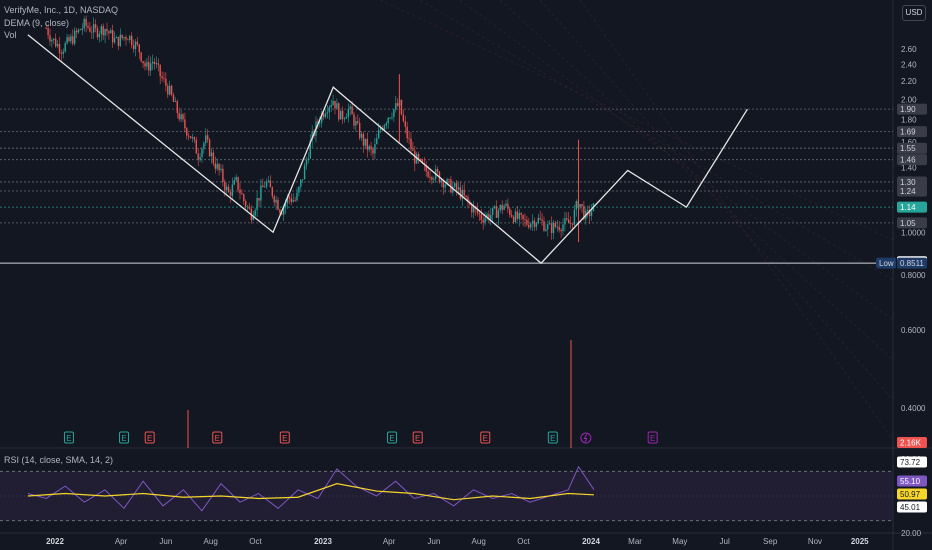  I want to click on rsi-panel, so click(446, 493).